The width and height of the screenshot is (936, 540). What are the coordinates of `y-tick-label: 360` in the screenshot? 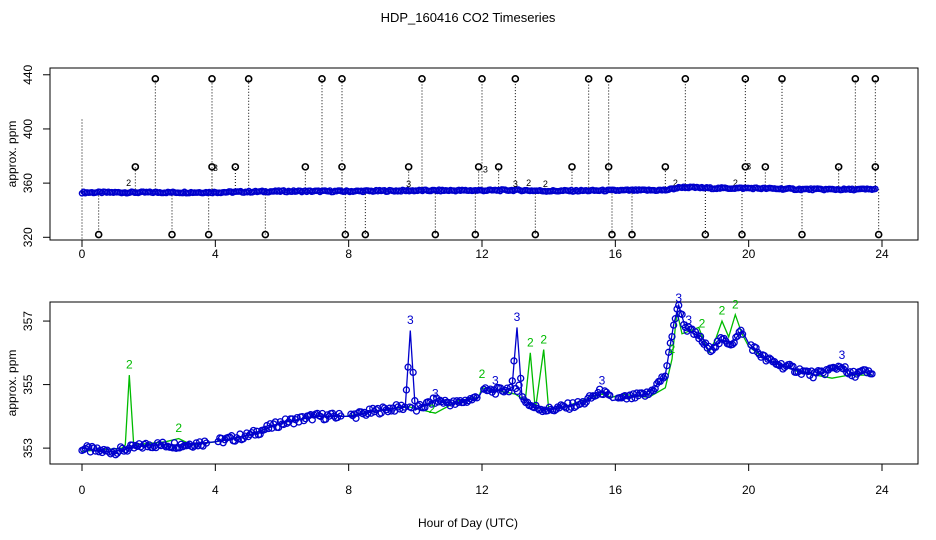 It's located at (28, 183).